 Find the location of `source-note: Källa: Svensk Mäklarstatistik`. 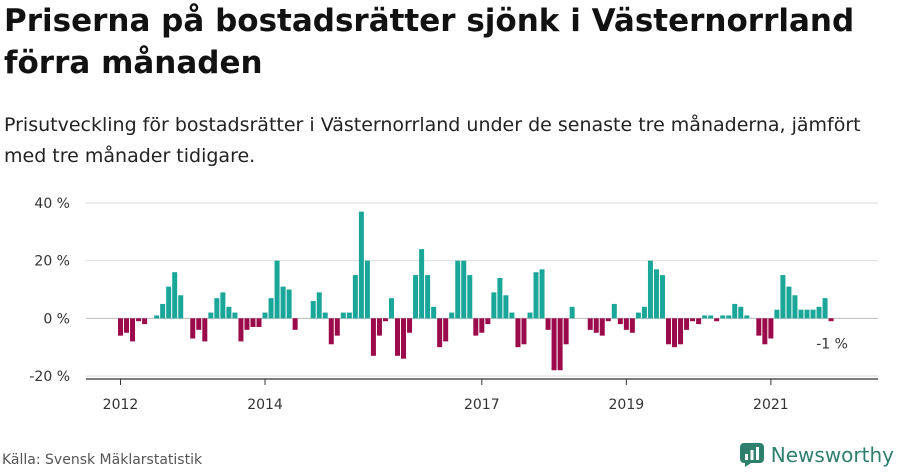

source-note: Källa: Svensk Mäklarstatistik is located at coordinates (102, 460).